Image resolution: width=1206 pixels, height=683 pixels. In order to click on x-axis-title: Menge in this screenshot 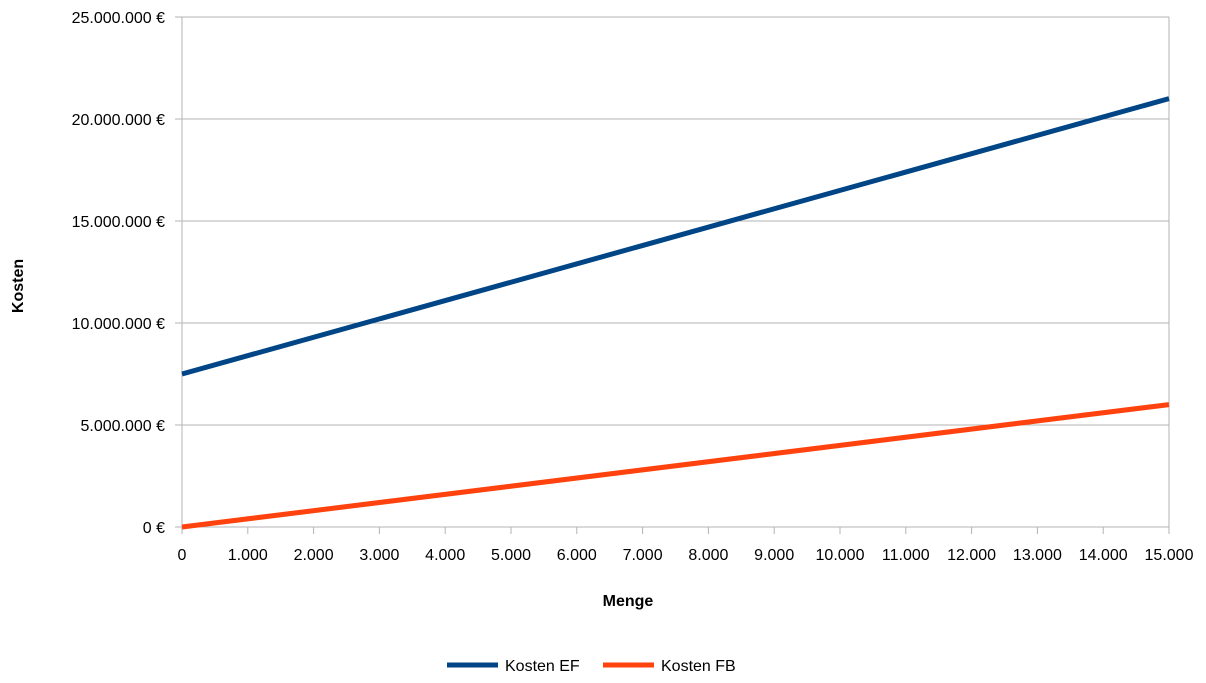, I will do `click(628, 601)`.